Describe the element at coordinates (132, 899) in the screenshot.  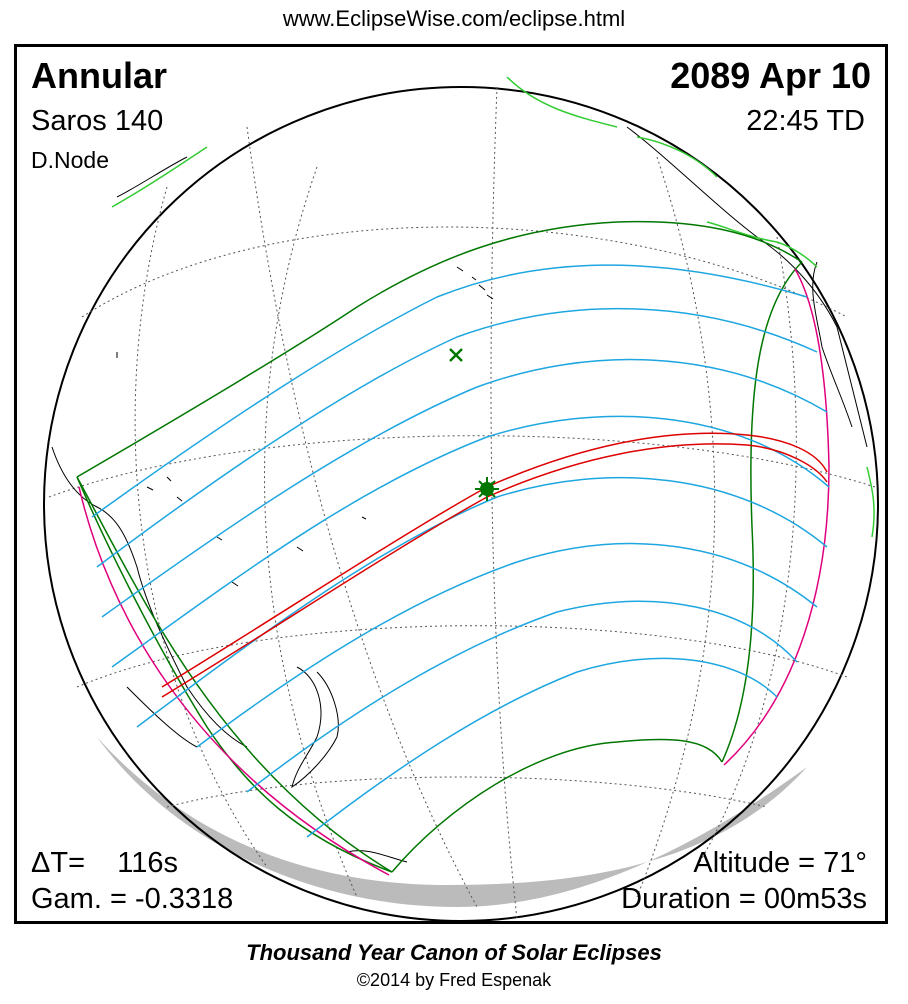
I see `gamma-value: Gam. = -0.3318` at that location.